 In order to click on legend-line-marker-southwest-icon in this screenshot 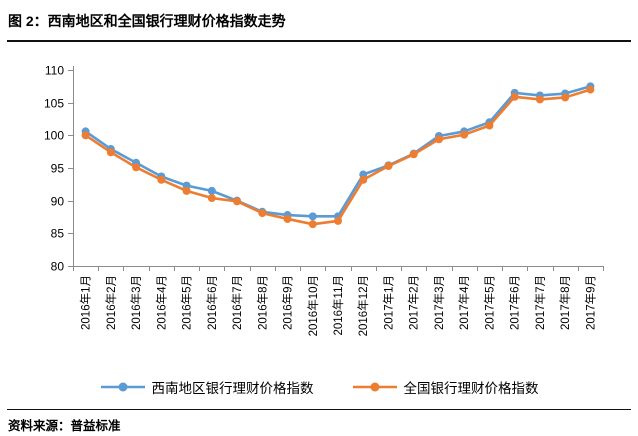, I will do `click(122, 387)`.